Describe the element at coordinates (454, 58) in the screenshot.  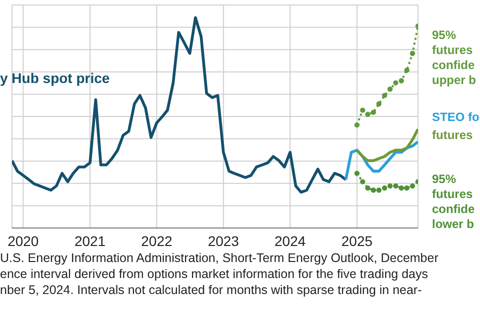
I see `series-label: 95% futures confide upper b` at that location.